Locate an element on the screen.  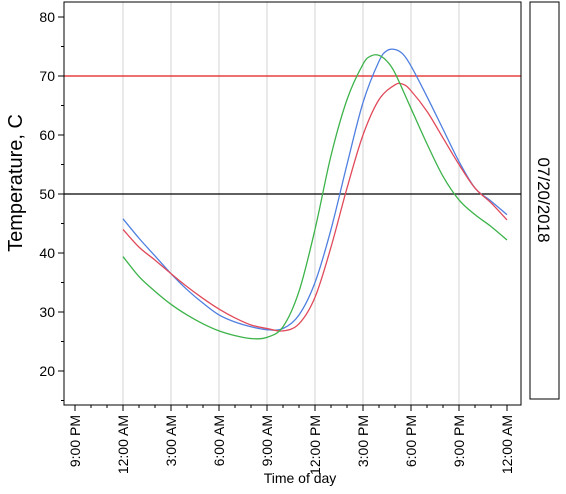
y-tick-label: 80 is located at coordinates (47, 17).